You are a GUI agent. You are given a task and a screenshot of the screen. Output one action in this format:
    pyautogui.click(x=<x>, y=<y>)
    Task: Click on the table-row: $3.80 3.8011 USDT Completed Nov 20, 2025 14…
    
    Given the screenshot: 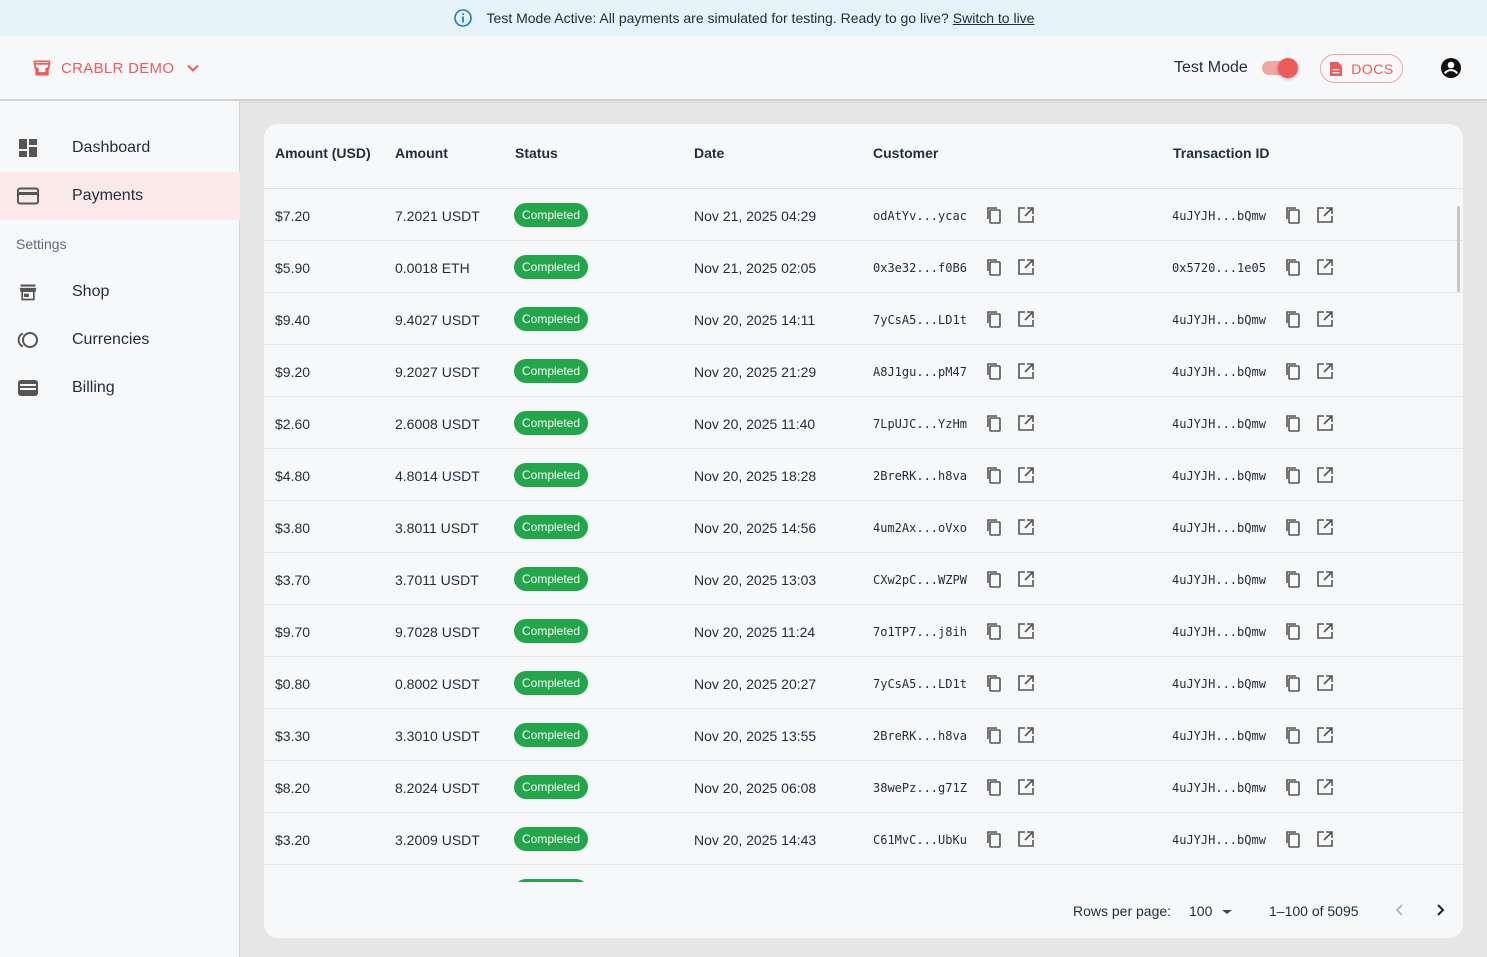 What is the action you would take?
    pyautogui.click(x=863, y=527)
    